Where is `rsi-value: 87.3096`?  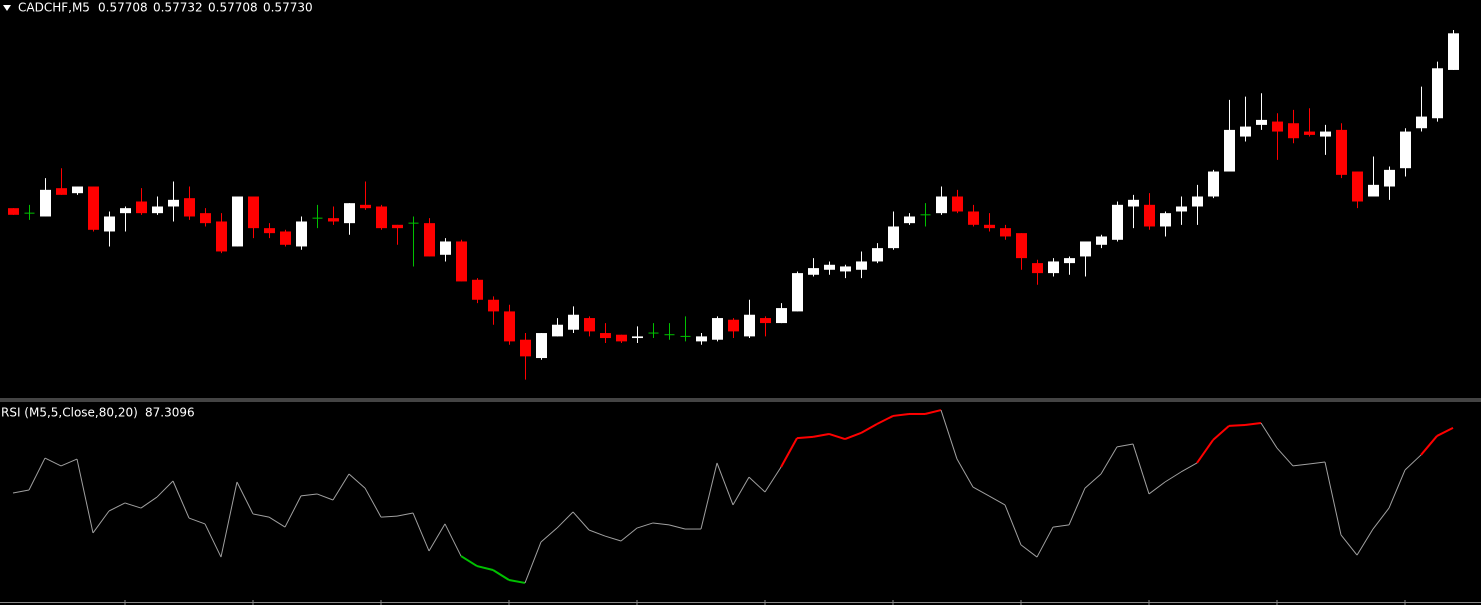 rsi-value: 87.3096 is located at coordinates (170, 413).